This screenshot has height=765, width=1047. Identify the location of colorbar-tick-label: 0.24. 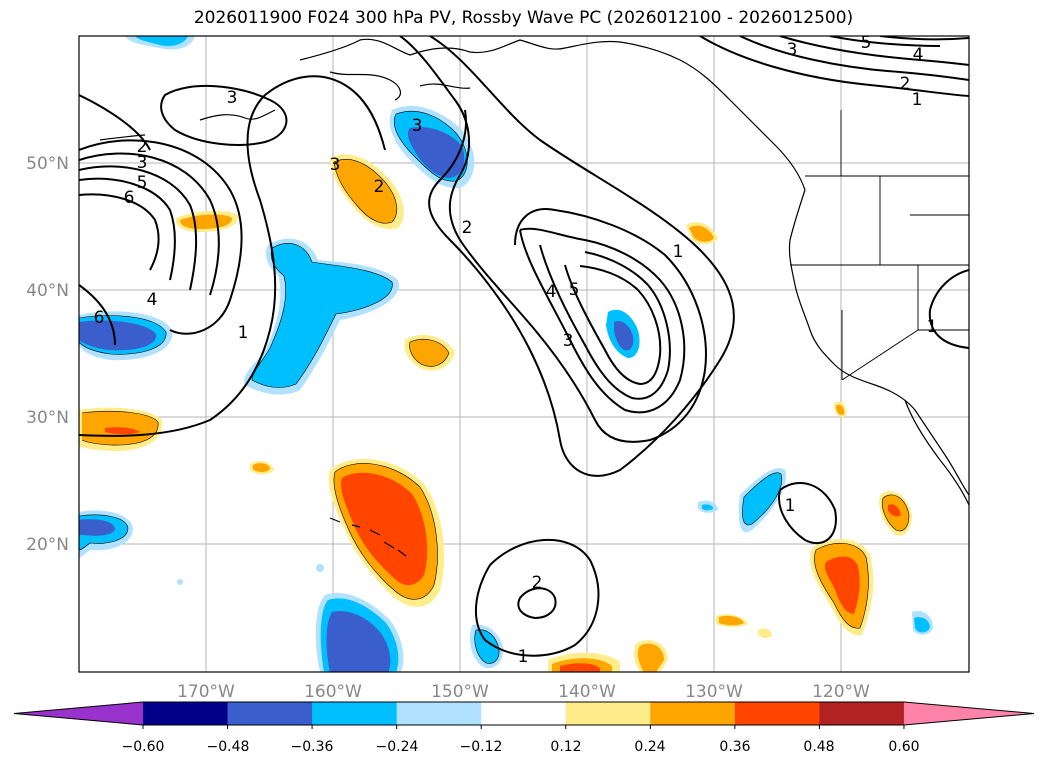
(649, 747).